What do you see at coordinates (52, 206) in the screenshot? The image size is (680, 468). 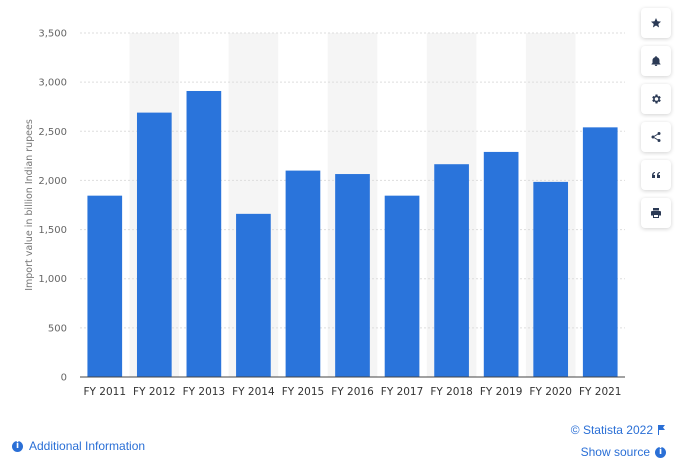 I see `y-axis-ticks: 0 500 1,000 1,500 2,000 2,500 3,000 3,500` at bounding box center [52, 206].